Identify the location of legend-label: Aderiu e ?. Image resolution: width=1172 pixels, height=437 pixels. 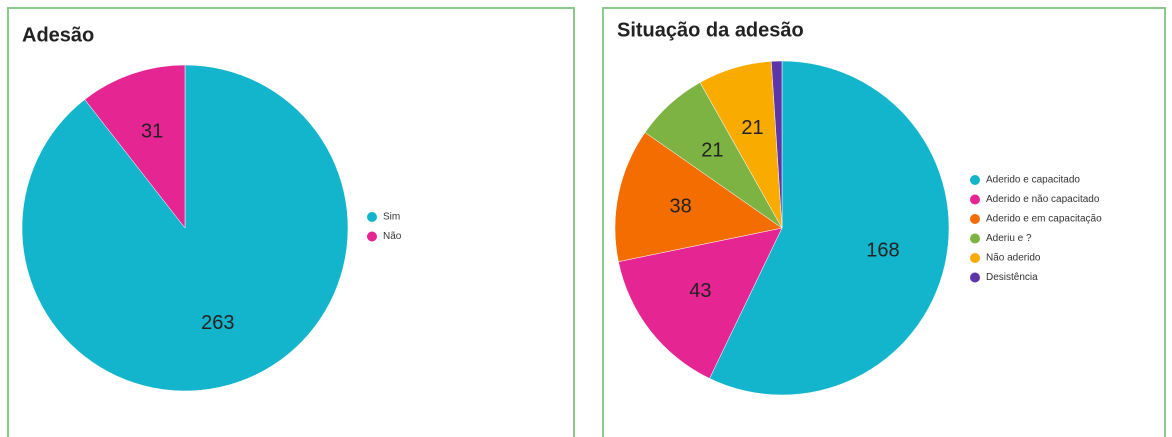
(1009, 238).